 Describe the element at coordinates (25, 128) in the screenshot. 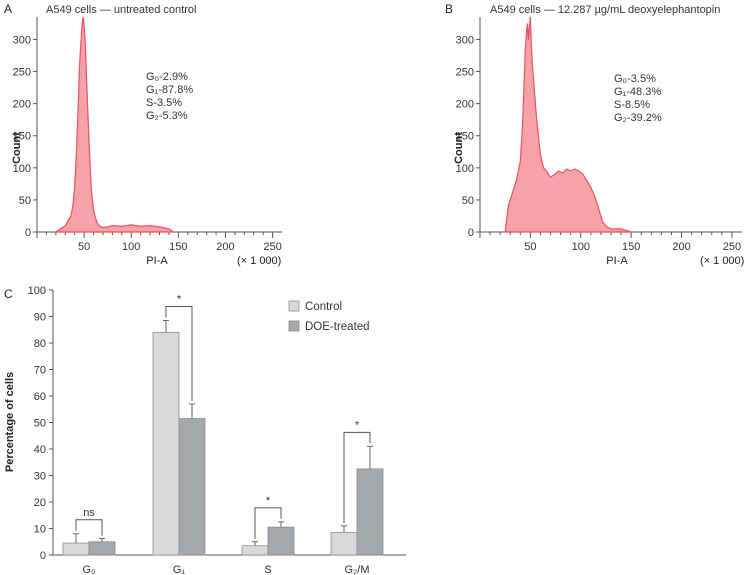

I see `panel-a-y-axis: 0 50 100 150 200 250 300` at that location.